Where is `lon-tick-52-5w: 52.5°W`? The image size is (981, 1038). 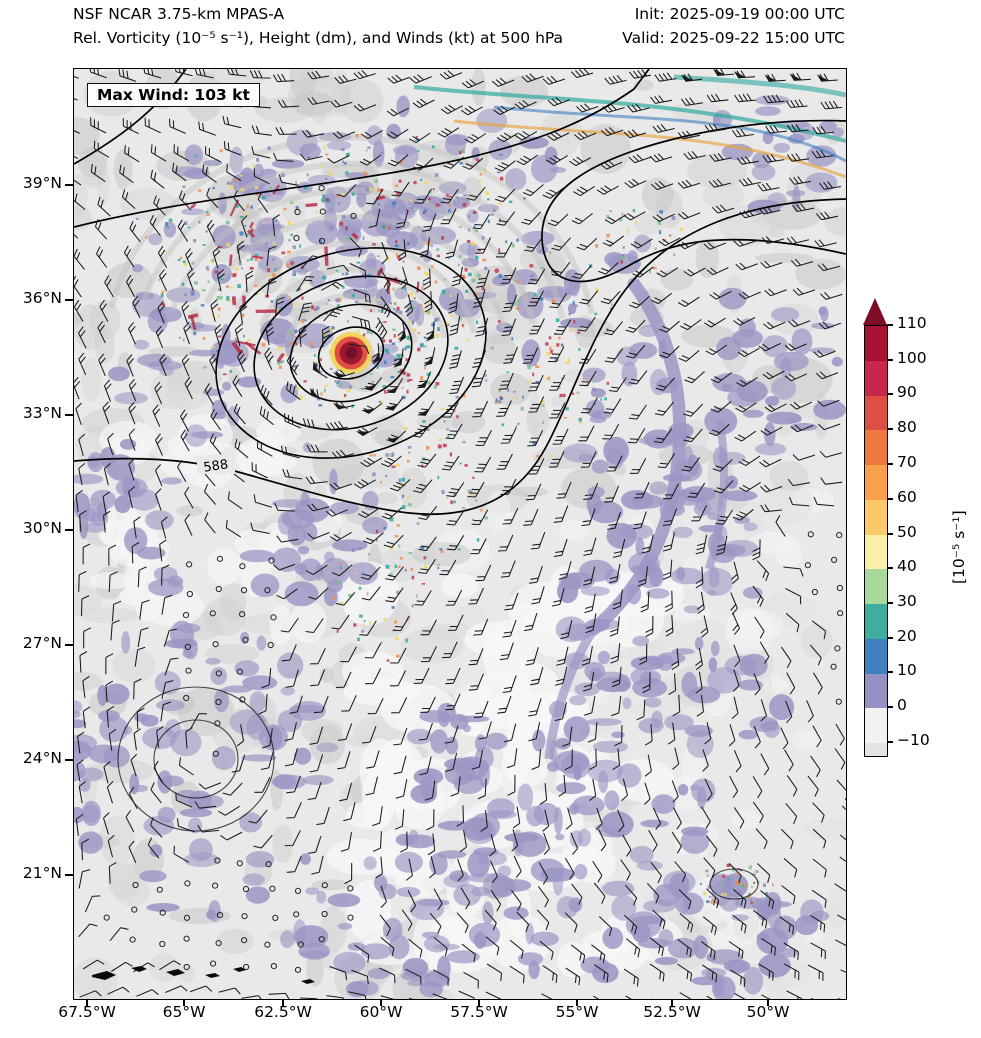 lon-tick-52-5w: 52.5°W is located at coordinates (672, 1012).